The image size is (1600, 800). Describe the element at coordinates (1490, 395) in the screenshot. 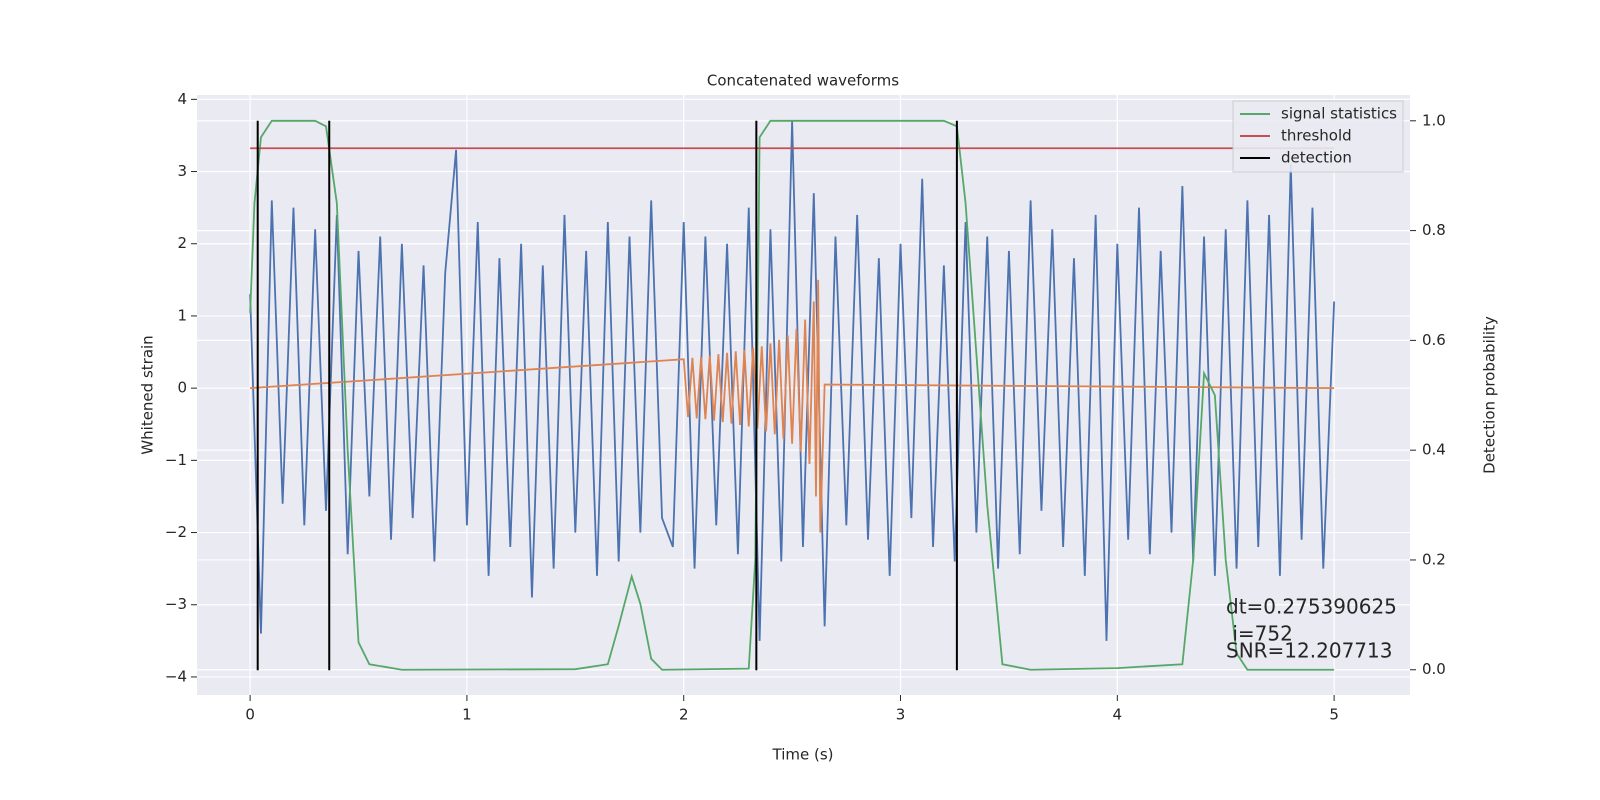

I see `y2-axis-label: Detection probability` at that location.